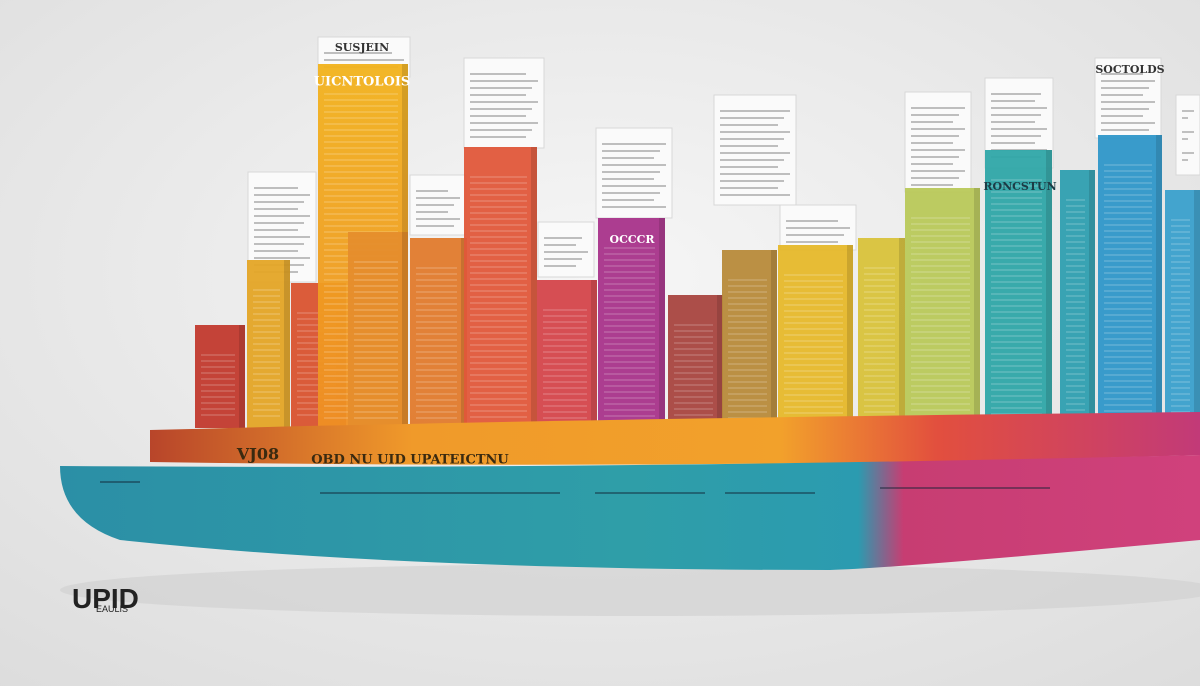  Describe the element at coordinates (105, 598) in the screenshot. I see `logo-mark: UPID` at that location.